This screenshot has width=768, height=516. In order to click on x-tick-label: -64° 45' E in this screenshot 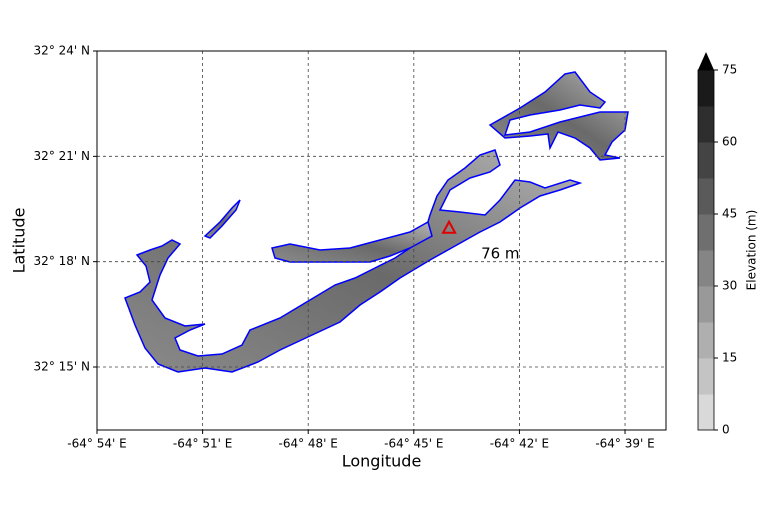, I will do `click(413, 444)`.